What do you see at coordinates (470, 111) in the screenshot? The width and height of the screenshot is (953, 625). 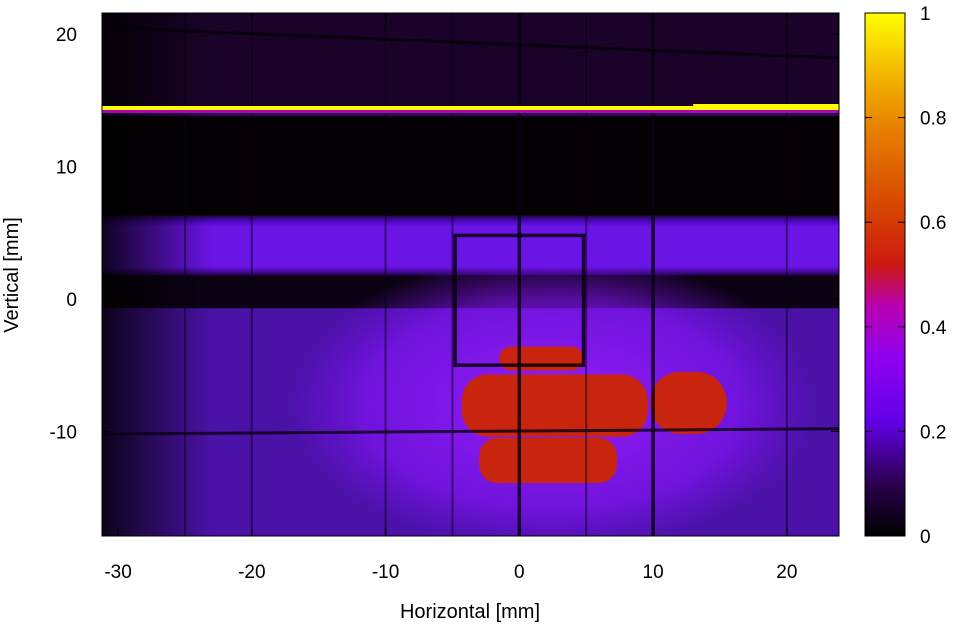 I see `bright-line-underglow` at bounding box center [470, 111].